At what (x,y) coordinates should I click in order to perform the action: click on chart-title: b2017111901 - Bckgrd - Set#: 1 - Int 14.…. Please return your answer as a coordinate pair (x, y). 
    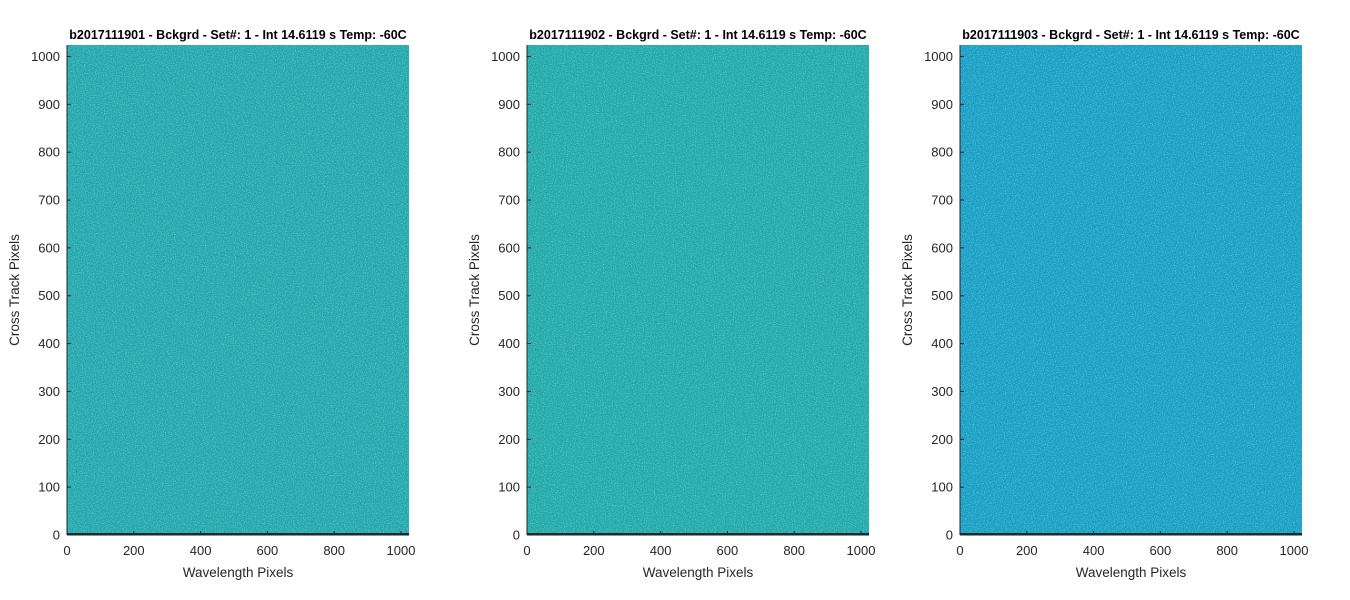
    Looking at the image, I should click on (237, 35).